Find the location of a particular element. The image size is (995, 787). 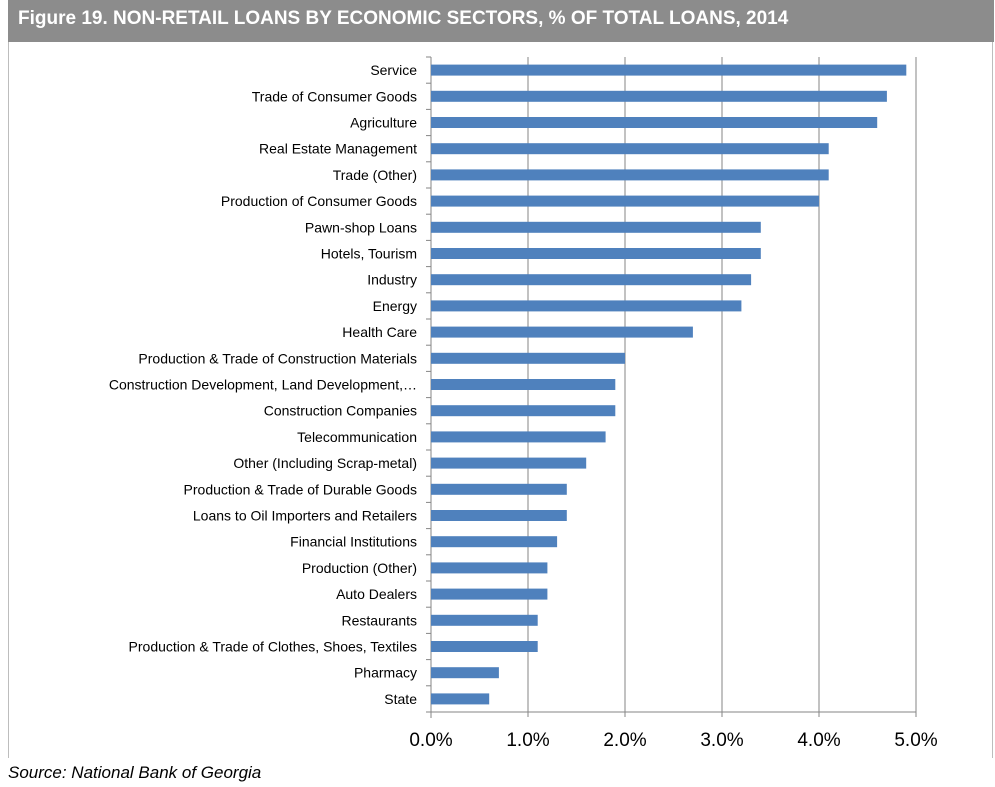

category-label: Real Estate Management is located at coordinates (338, 149).